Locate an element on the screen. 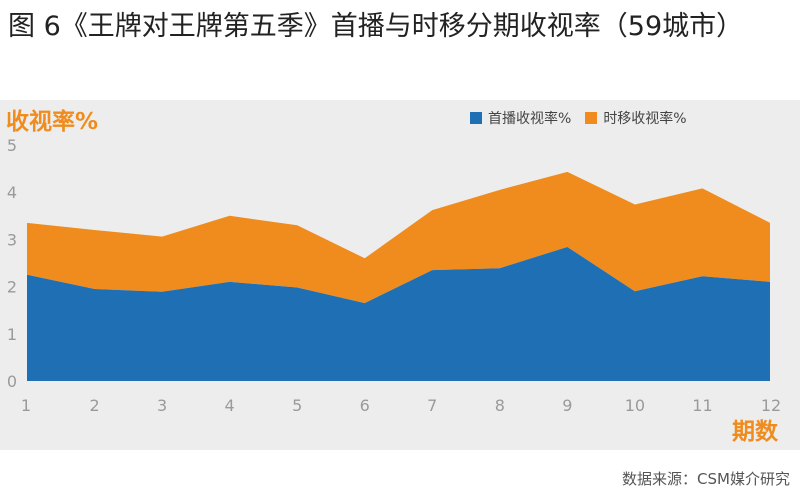 The height and width of the screenshot is (500, 800). x-tick-label: 10 is located at coordinates (635, 405).